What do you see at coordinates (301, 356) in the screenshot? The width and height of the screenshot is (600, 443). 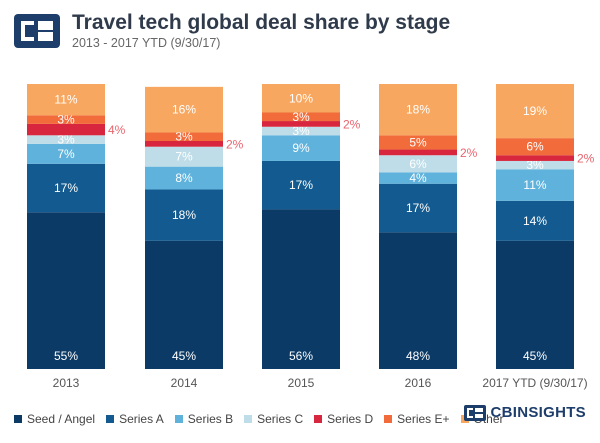 I see `data-label: 56%` at bounding box center [301, 356].